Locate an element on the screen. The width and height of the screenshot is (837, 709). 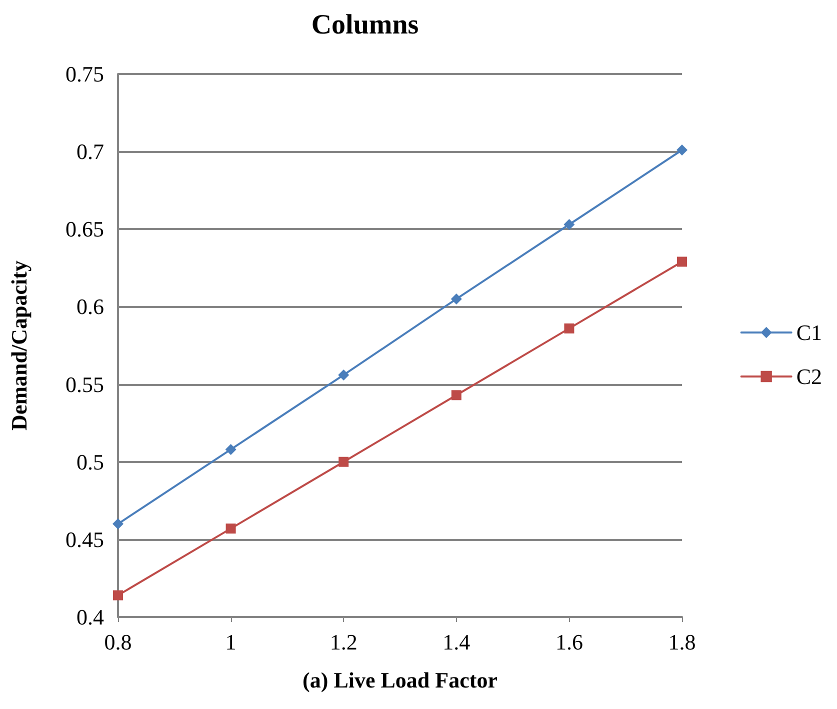
x-tick-label: 1.6 is located at coordinates (569, 642).